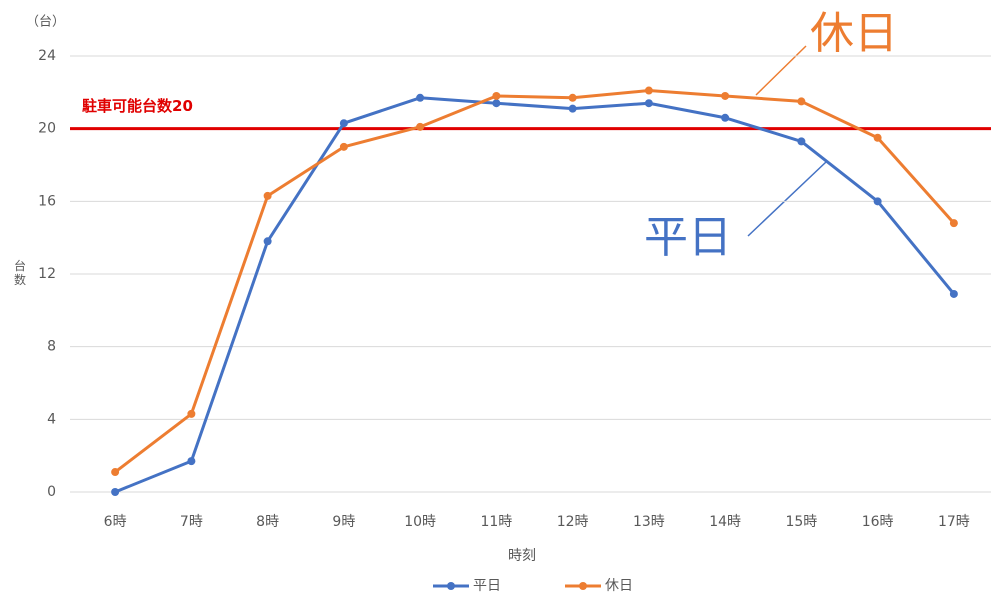 This screenshot has height=597, width=991. I want to click on y-tick-label: 12, so click(47, 274).